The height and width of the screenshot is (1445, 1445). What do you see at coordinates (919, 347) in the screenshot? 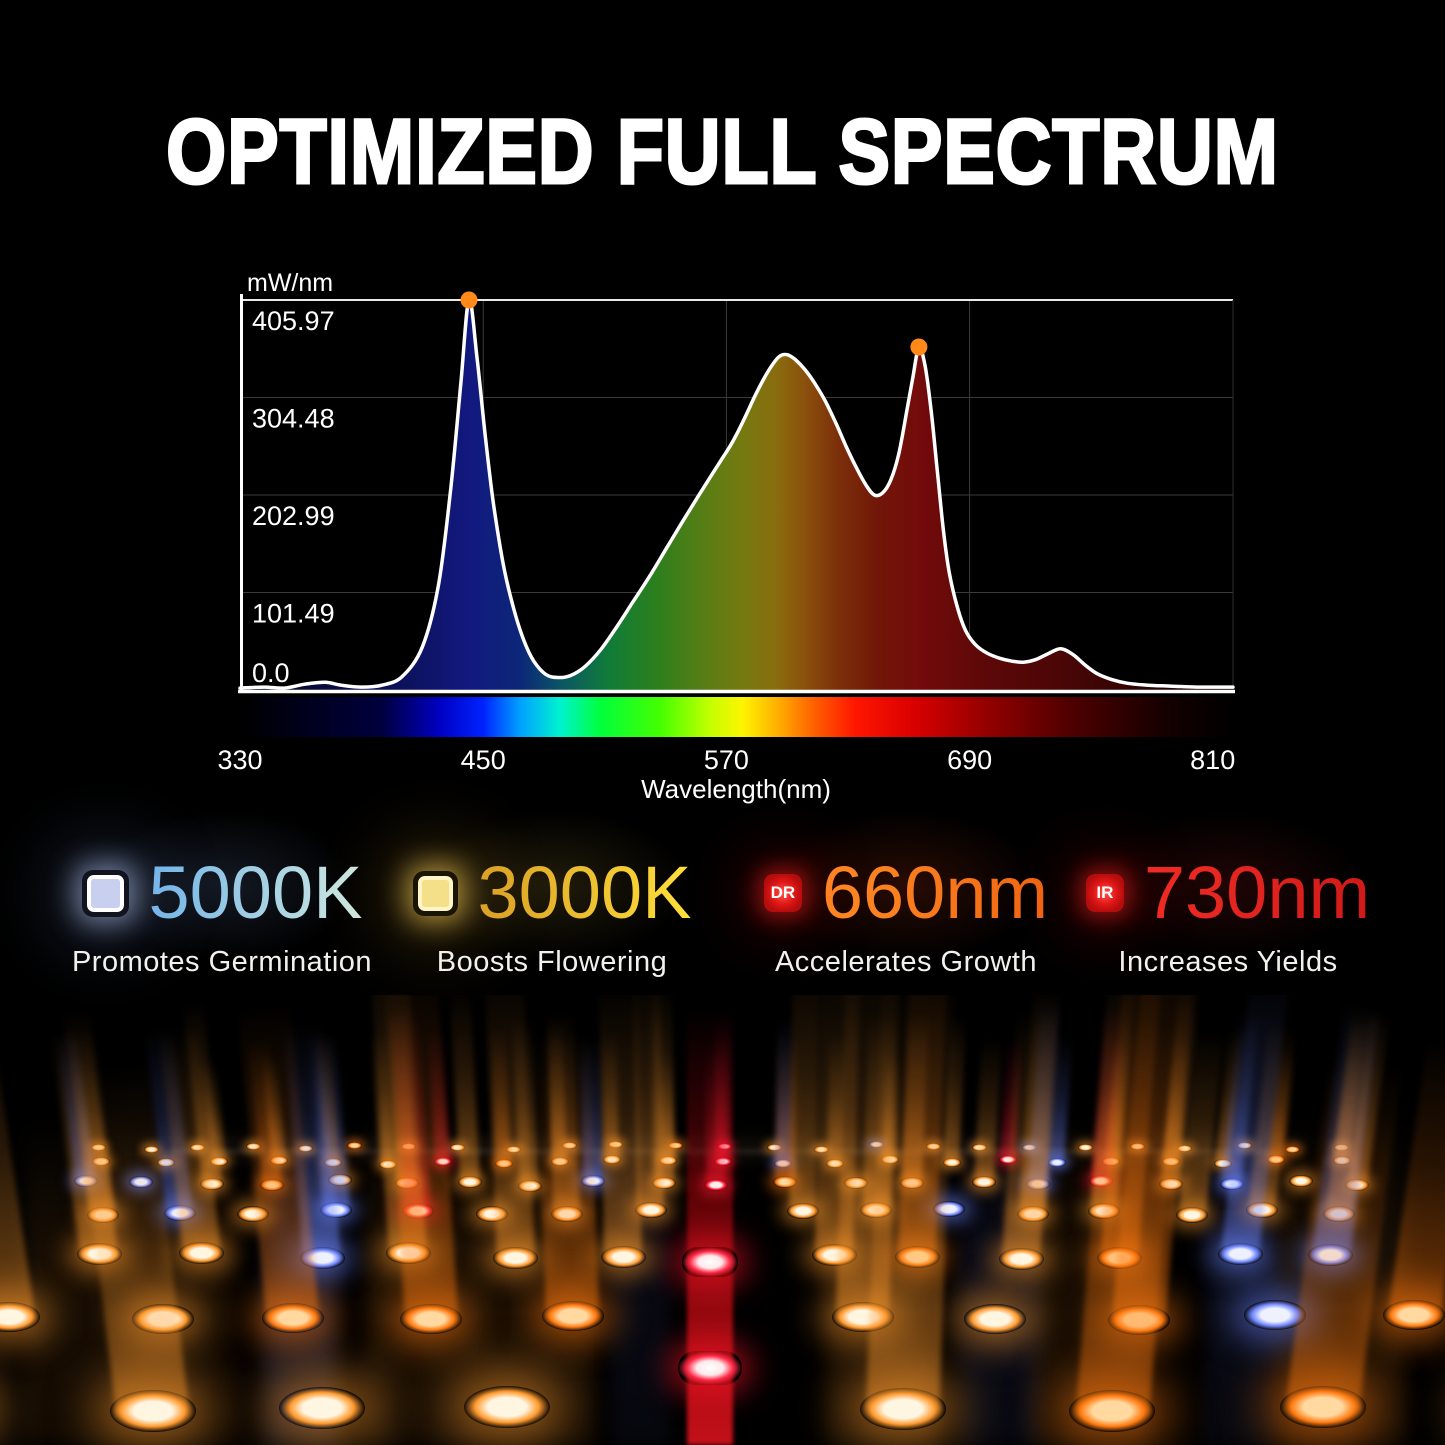
I see `peak-marker-dot` at bounding box center [919, 347].